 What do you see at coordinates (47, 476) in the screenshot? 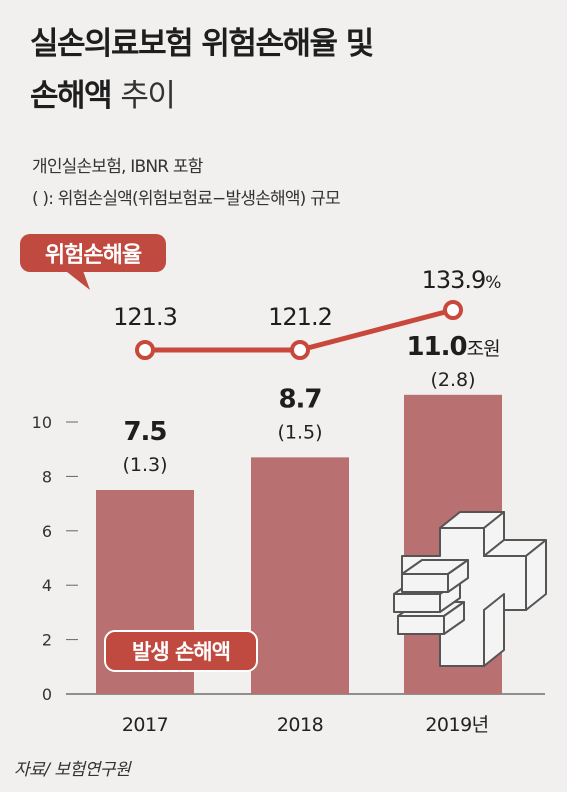
I see `y-tick-label: 8` at bounding box center [47, 476].